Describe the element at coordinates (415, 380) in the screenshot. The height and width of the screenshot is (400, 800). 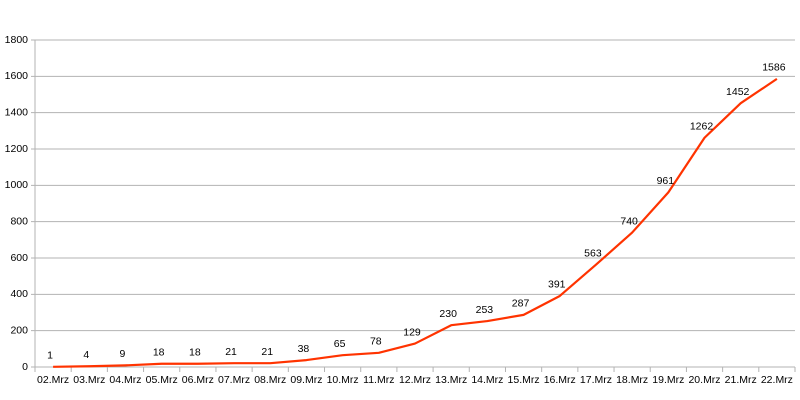
I see `x-tick-label: 12.Mrz` at that location.